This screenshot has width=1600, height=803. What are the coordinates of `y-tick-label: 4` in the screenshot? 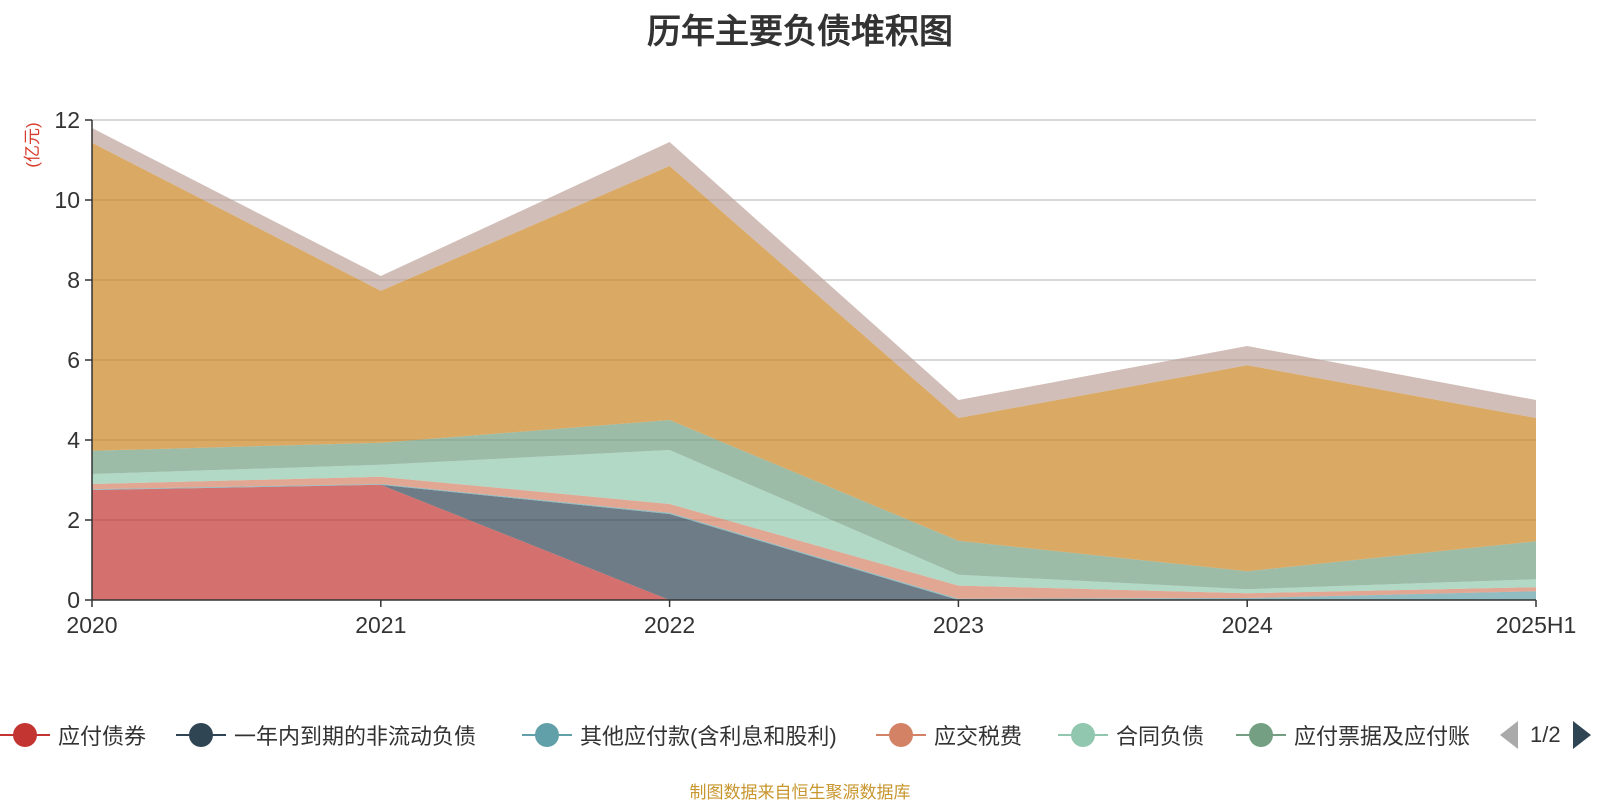 It's located at (73, 440).